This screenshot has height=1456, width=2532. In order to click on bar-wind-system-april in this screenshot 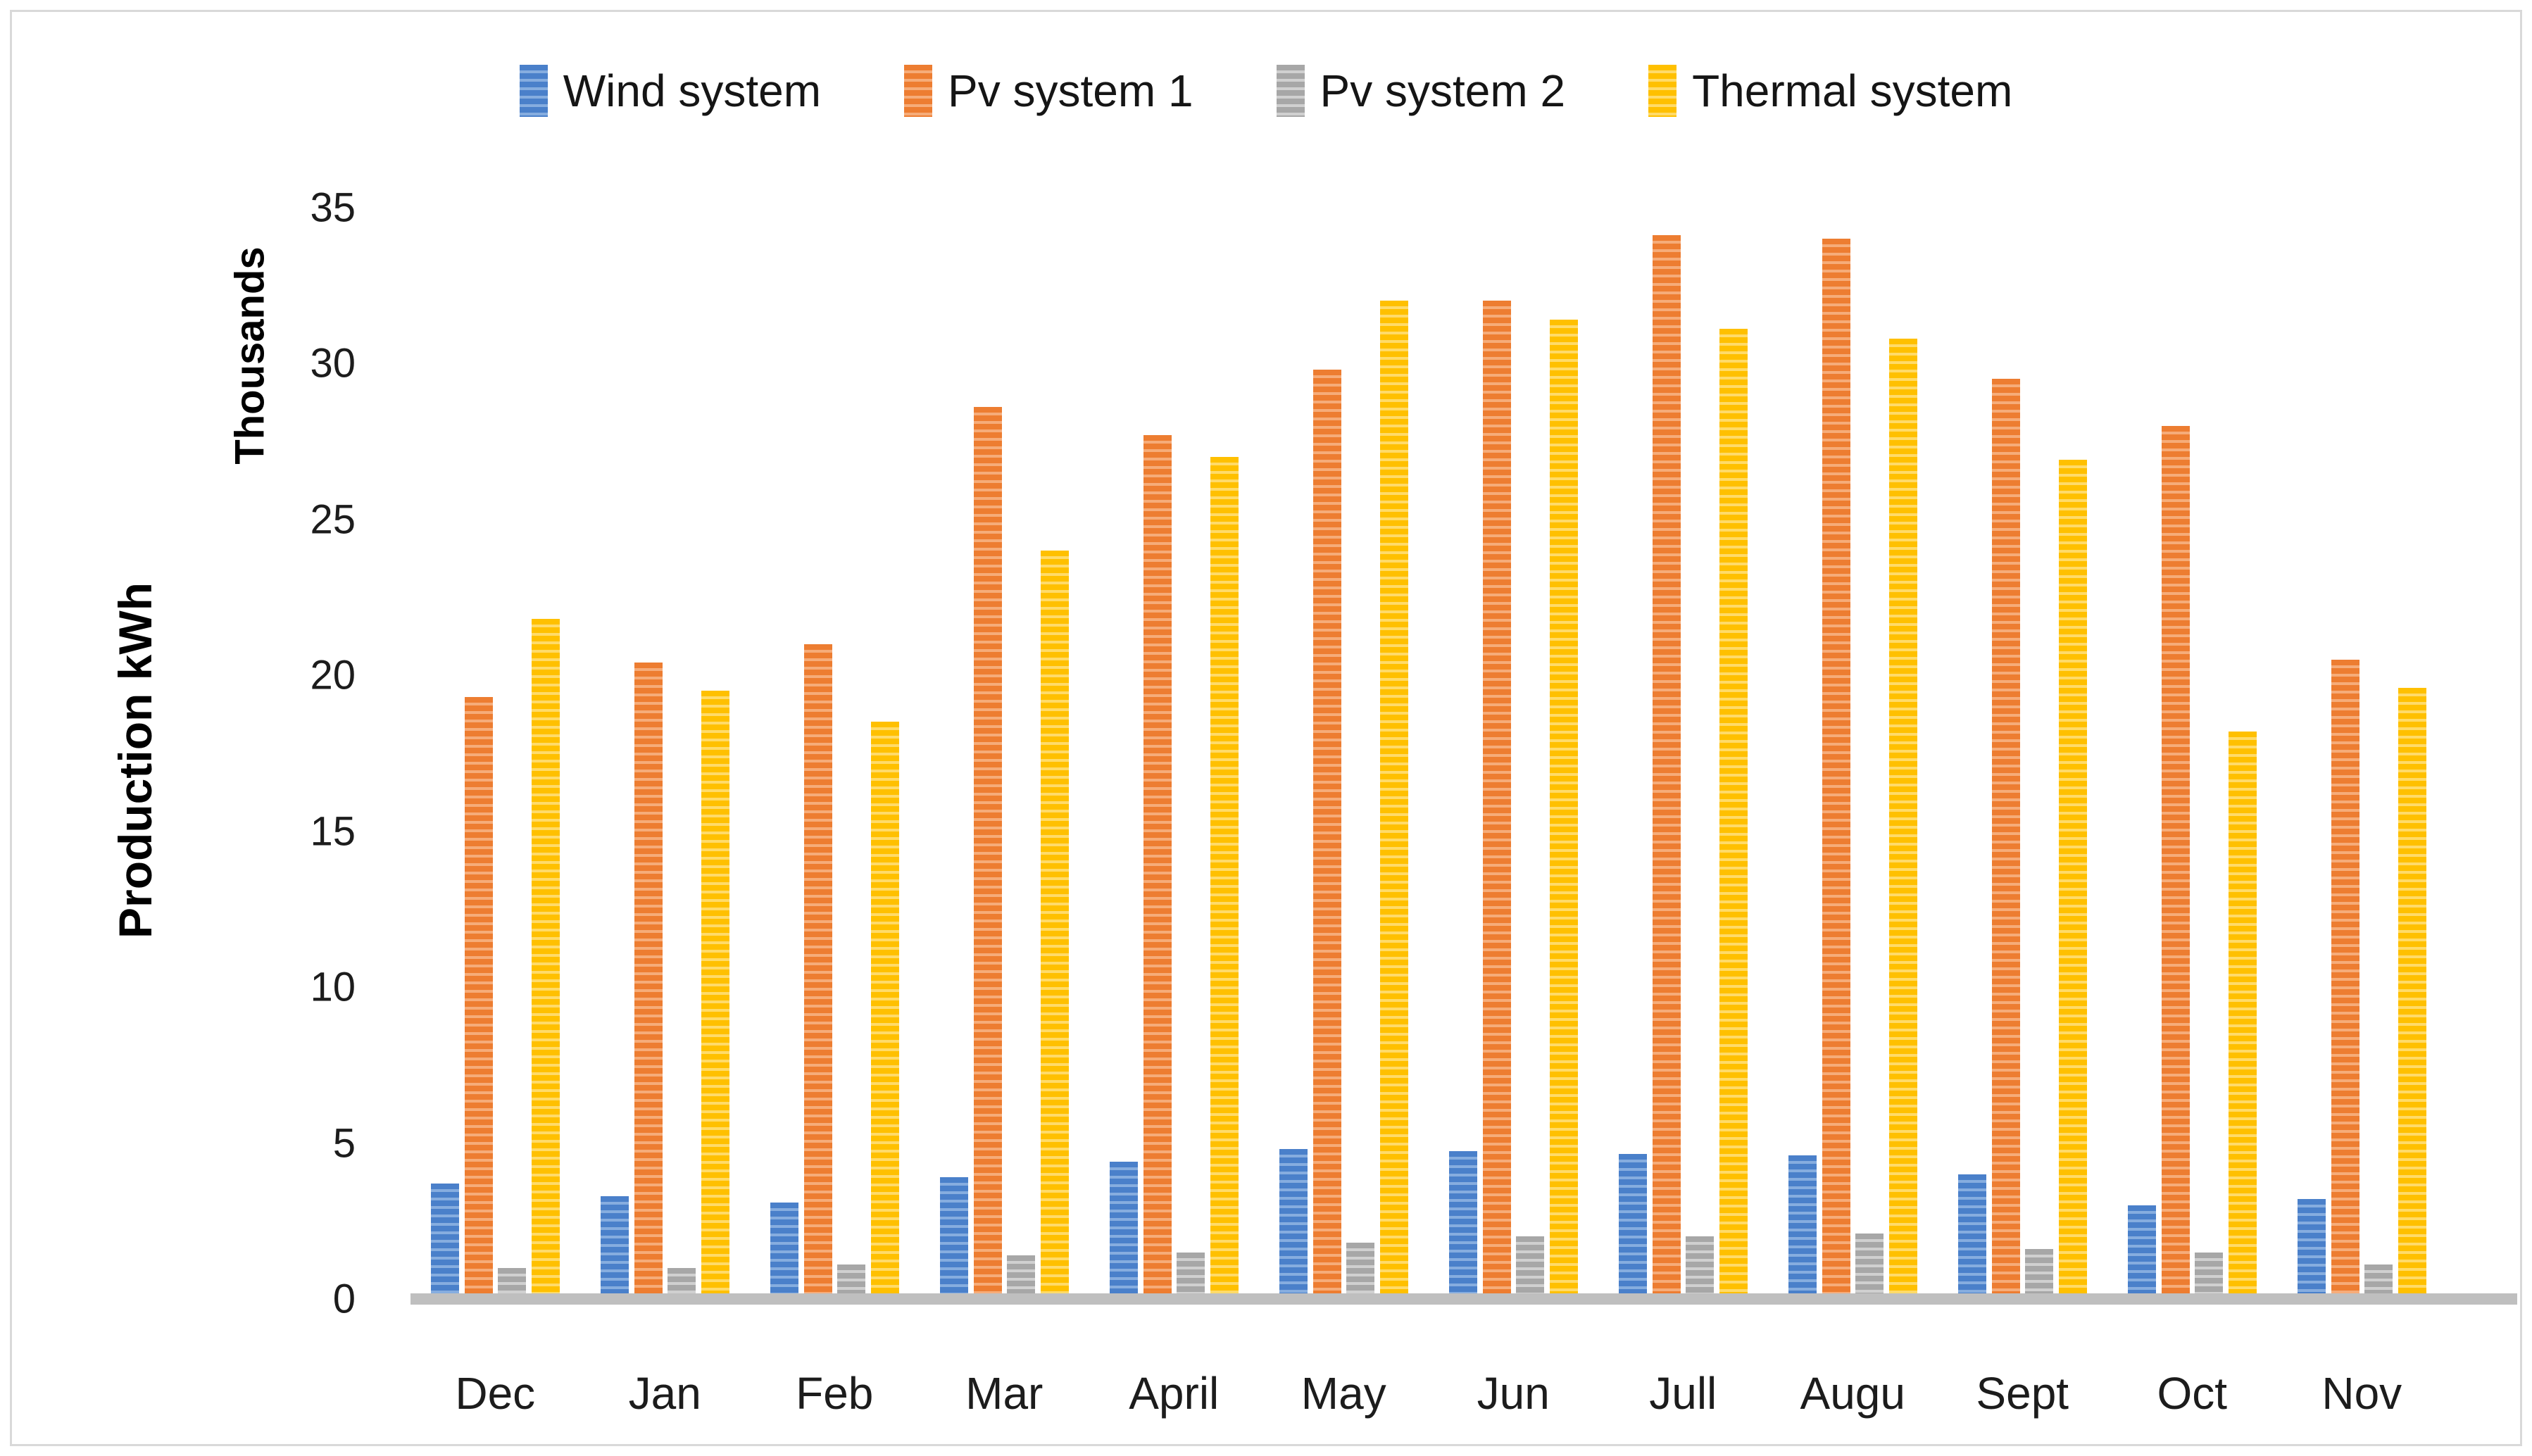, I will do `click(1124, 1230)`.